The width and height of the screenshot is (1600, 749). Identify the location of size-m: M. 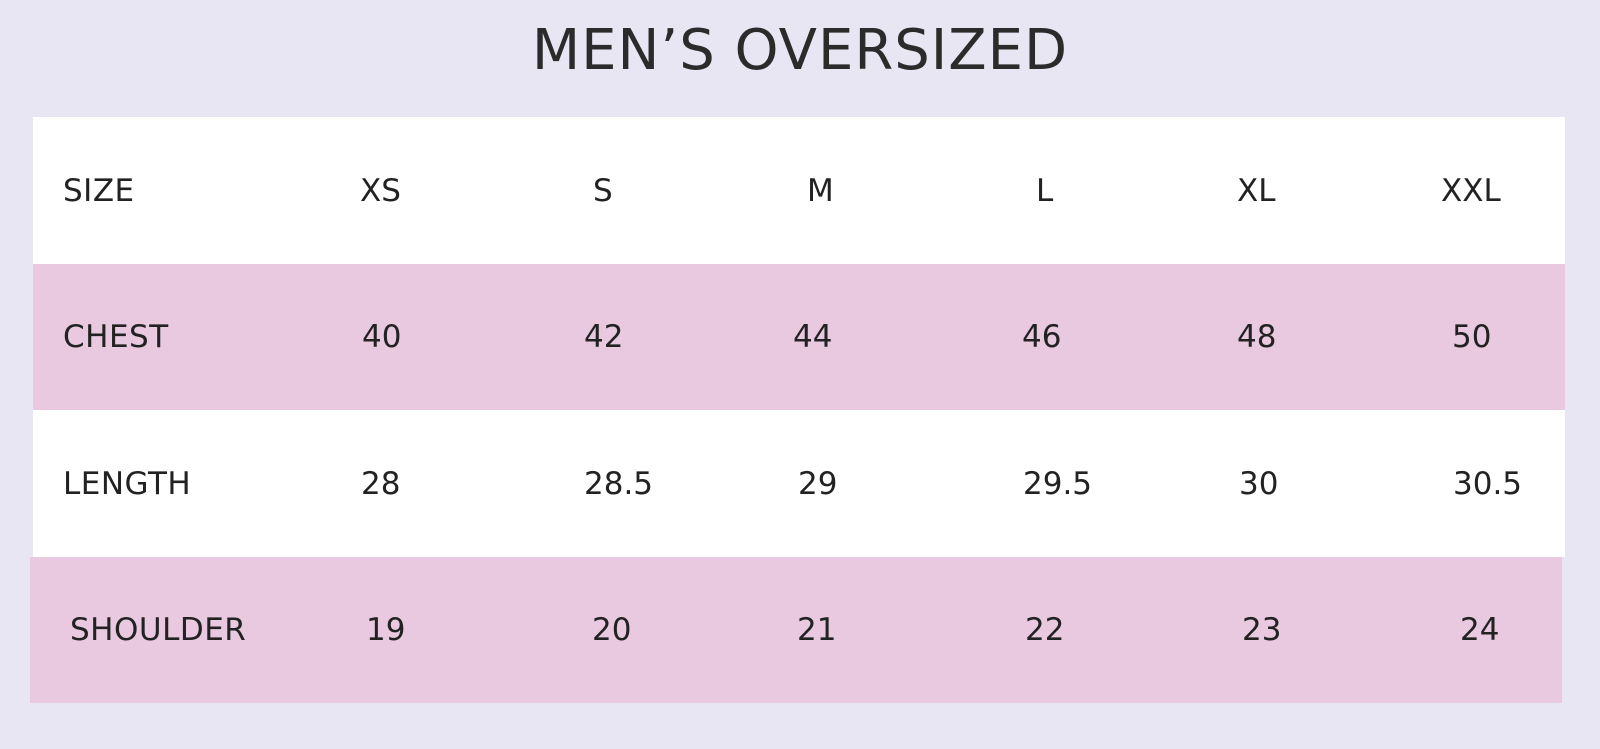
(820, 190).